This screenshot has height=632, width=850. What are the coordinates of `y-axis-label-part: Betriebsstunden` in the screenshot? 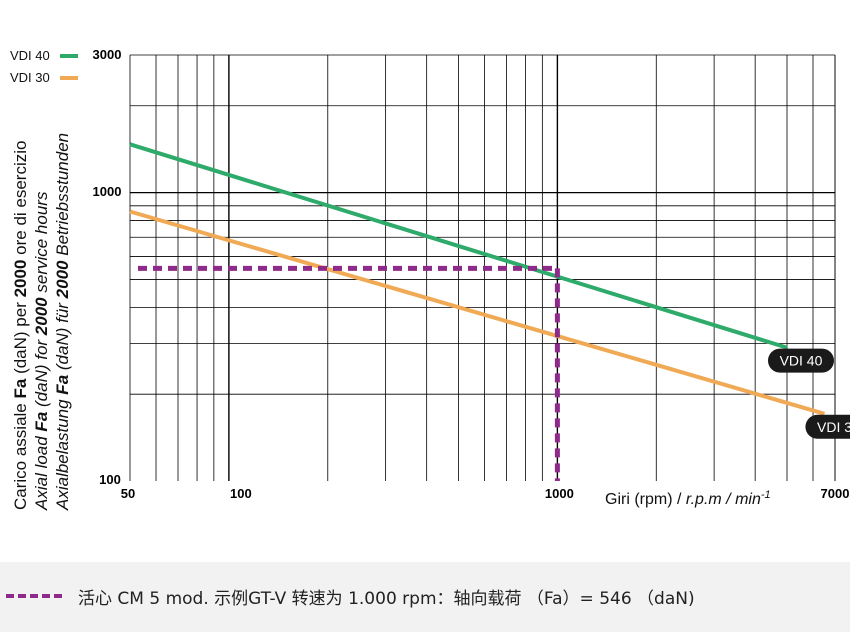 It's located at (62, 197).